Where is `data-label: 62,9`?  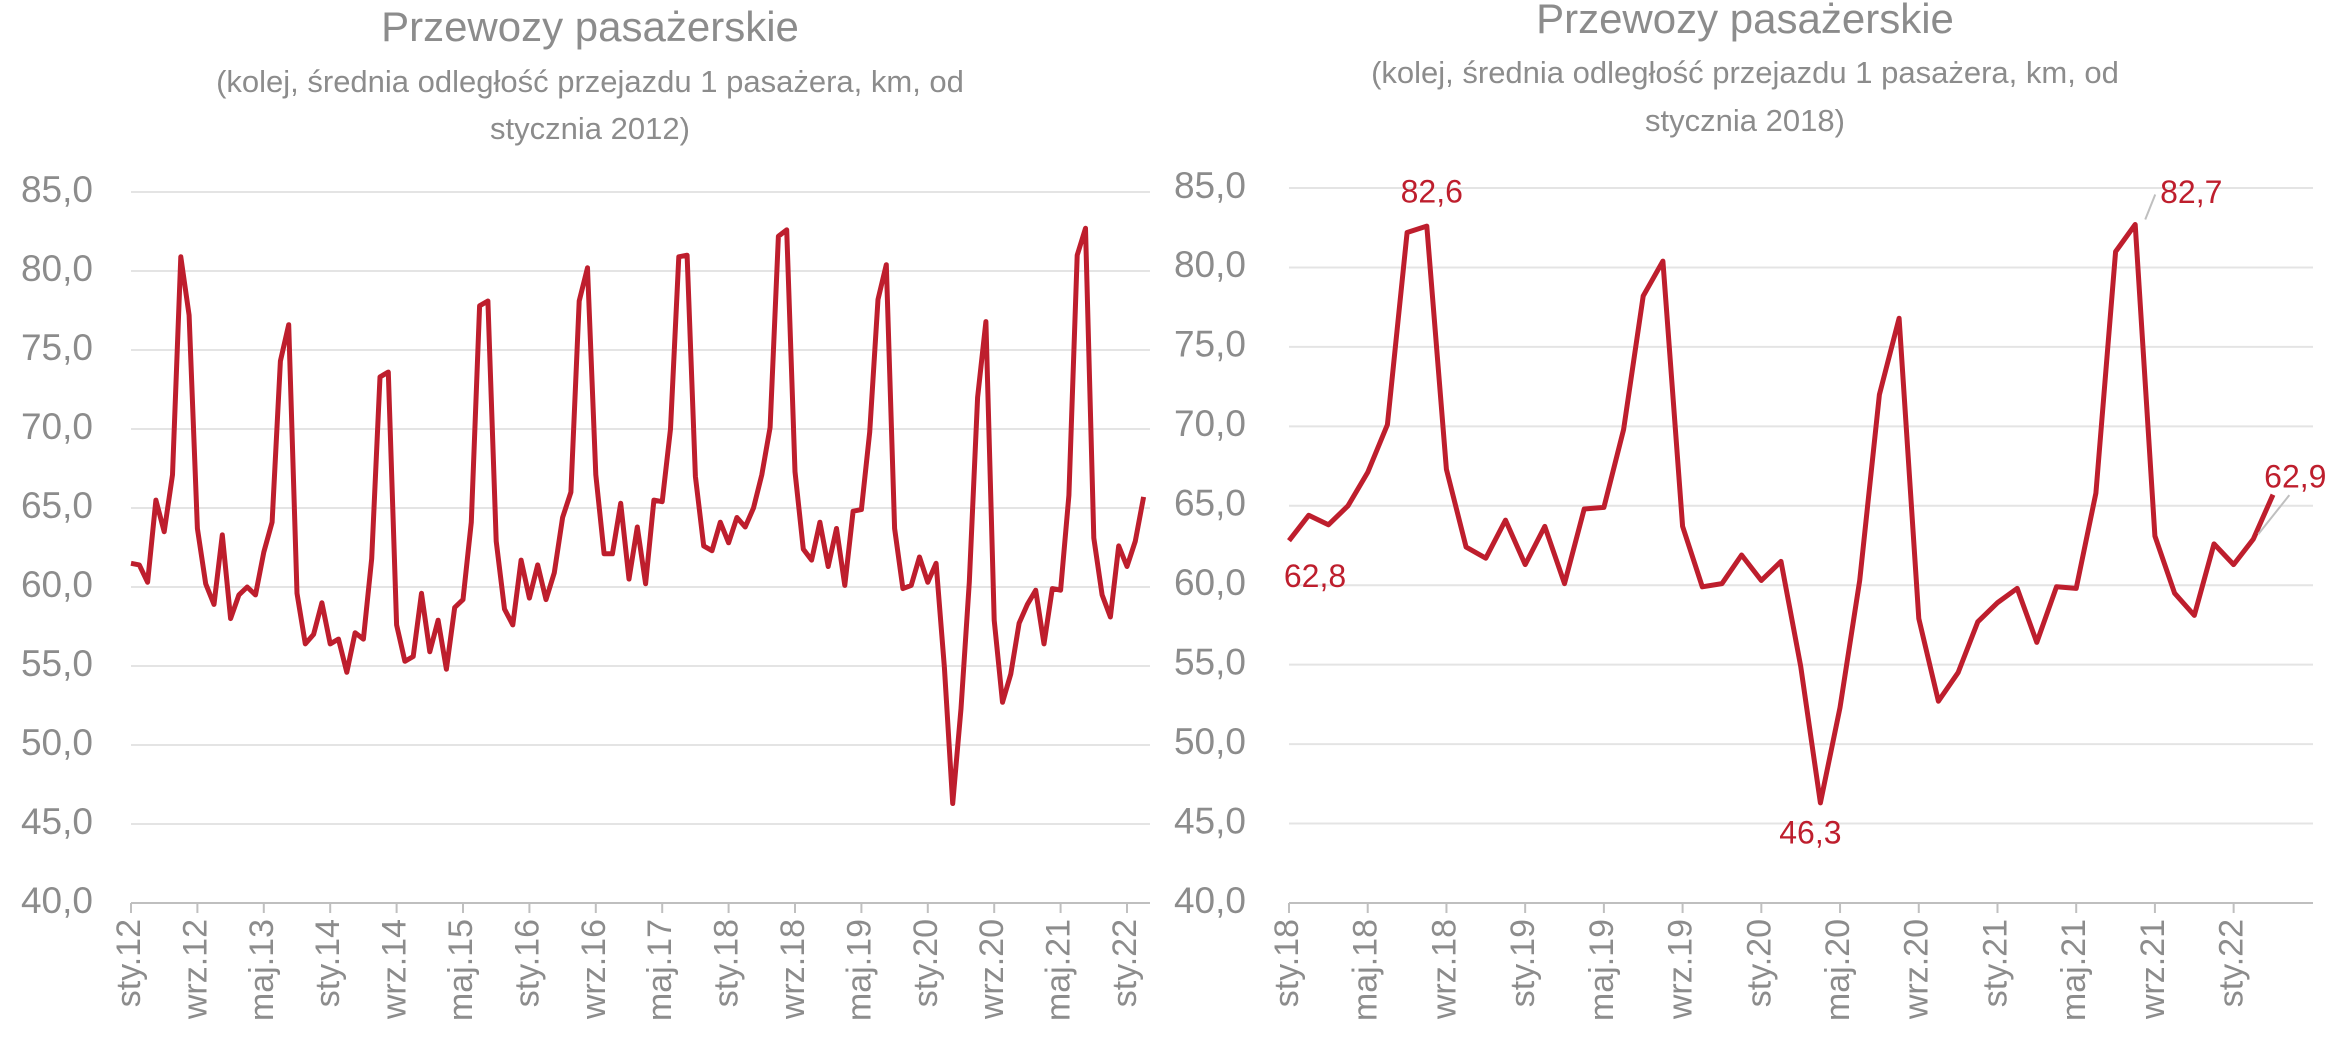 data-label: 62,9 is located at coordinates (2295, 477).